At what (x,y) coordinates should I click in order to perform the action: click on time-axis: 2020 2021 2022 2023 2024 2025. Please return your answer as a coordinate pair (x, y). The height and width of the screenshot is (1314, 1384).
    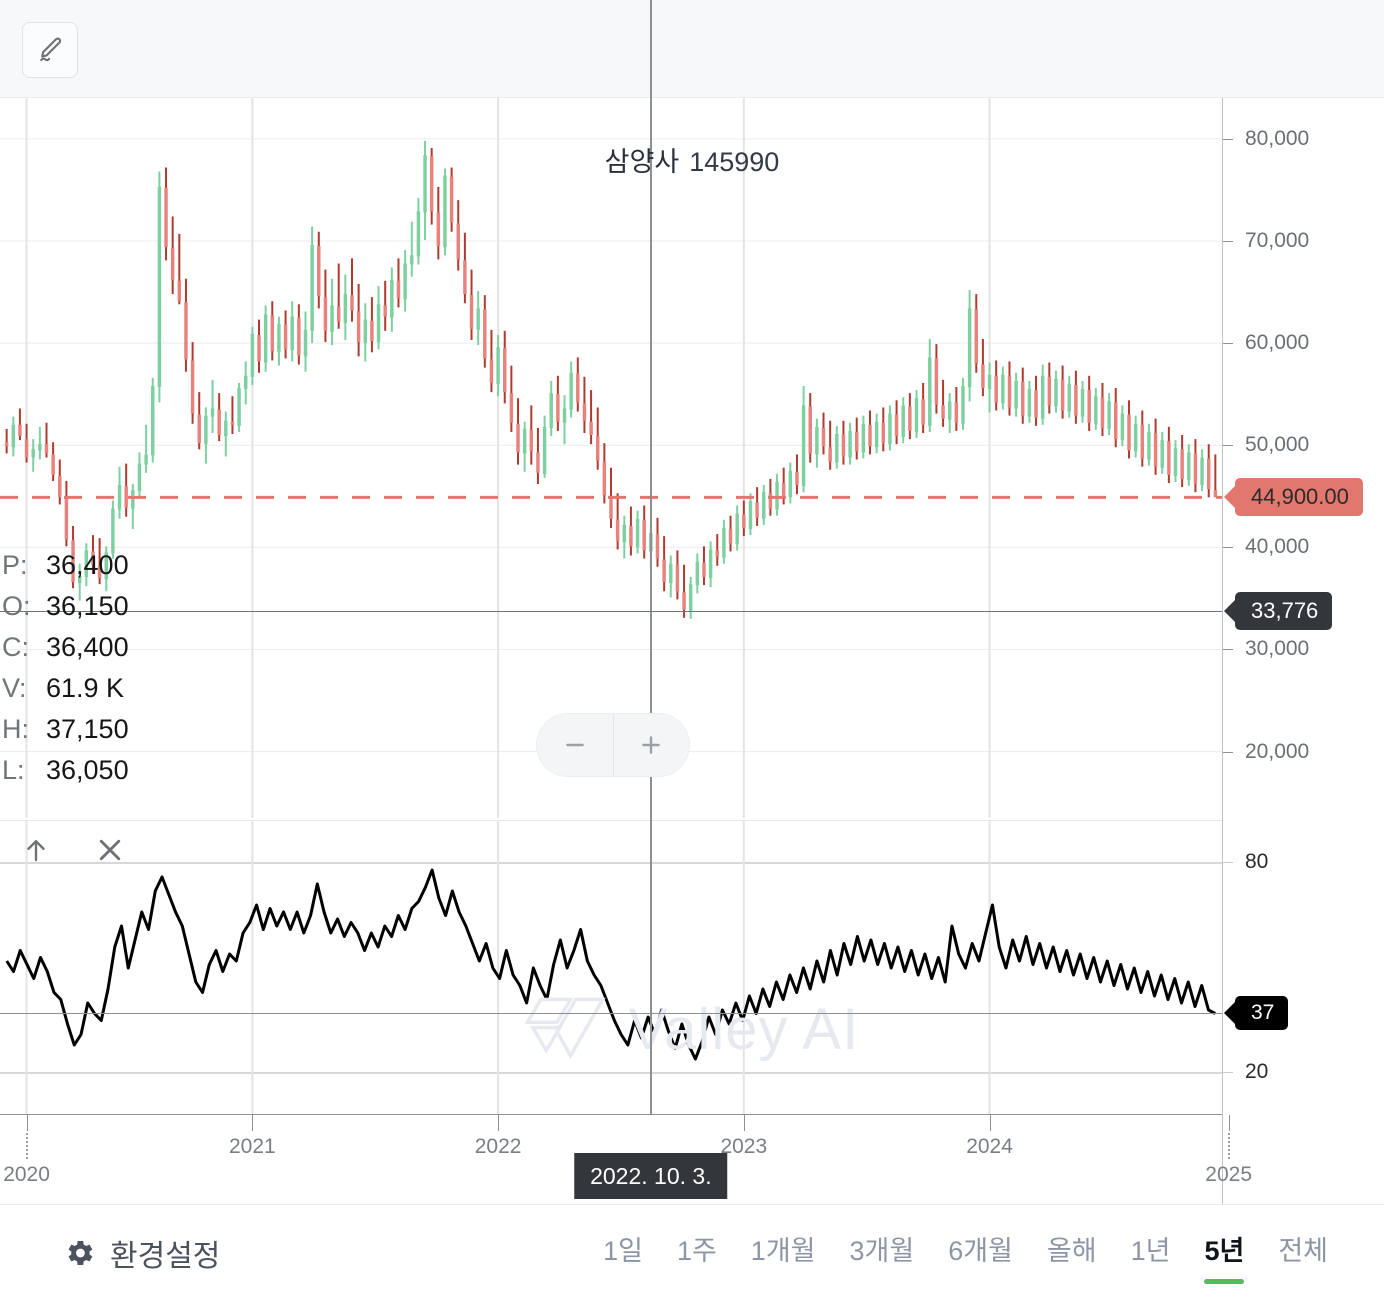
    Looking at the image, I should click on (626, 1159).